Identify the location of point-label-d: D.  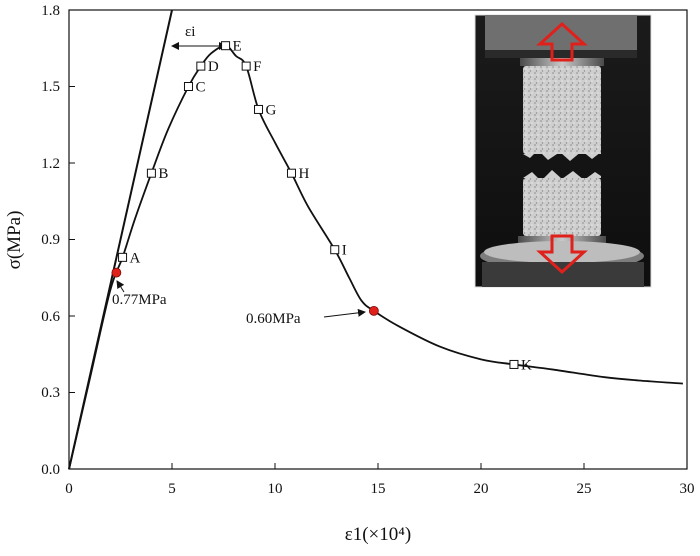
(213, 67).